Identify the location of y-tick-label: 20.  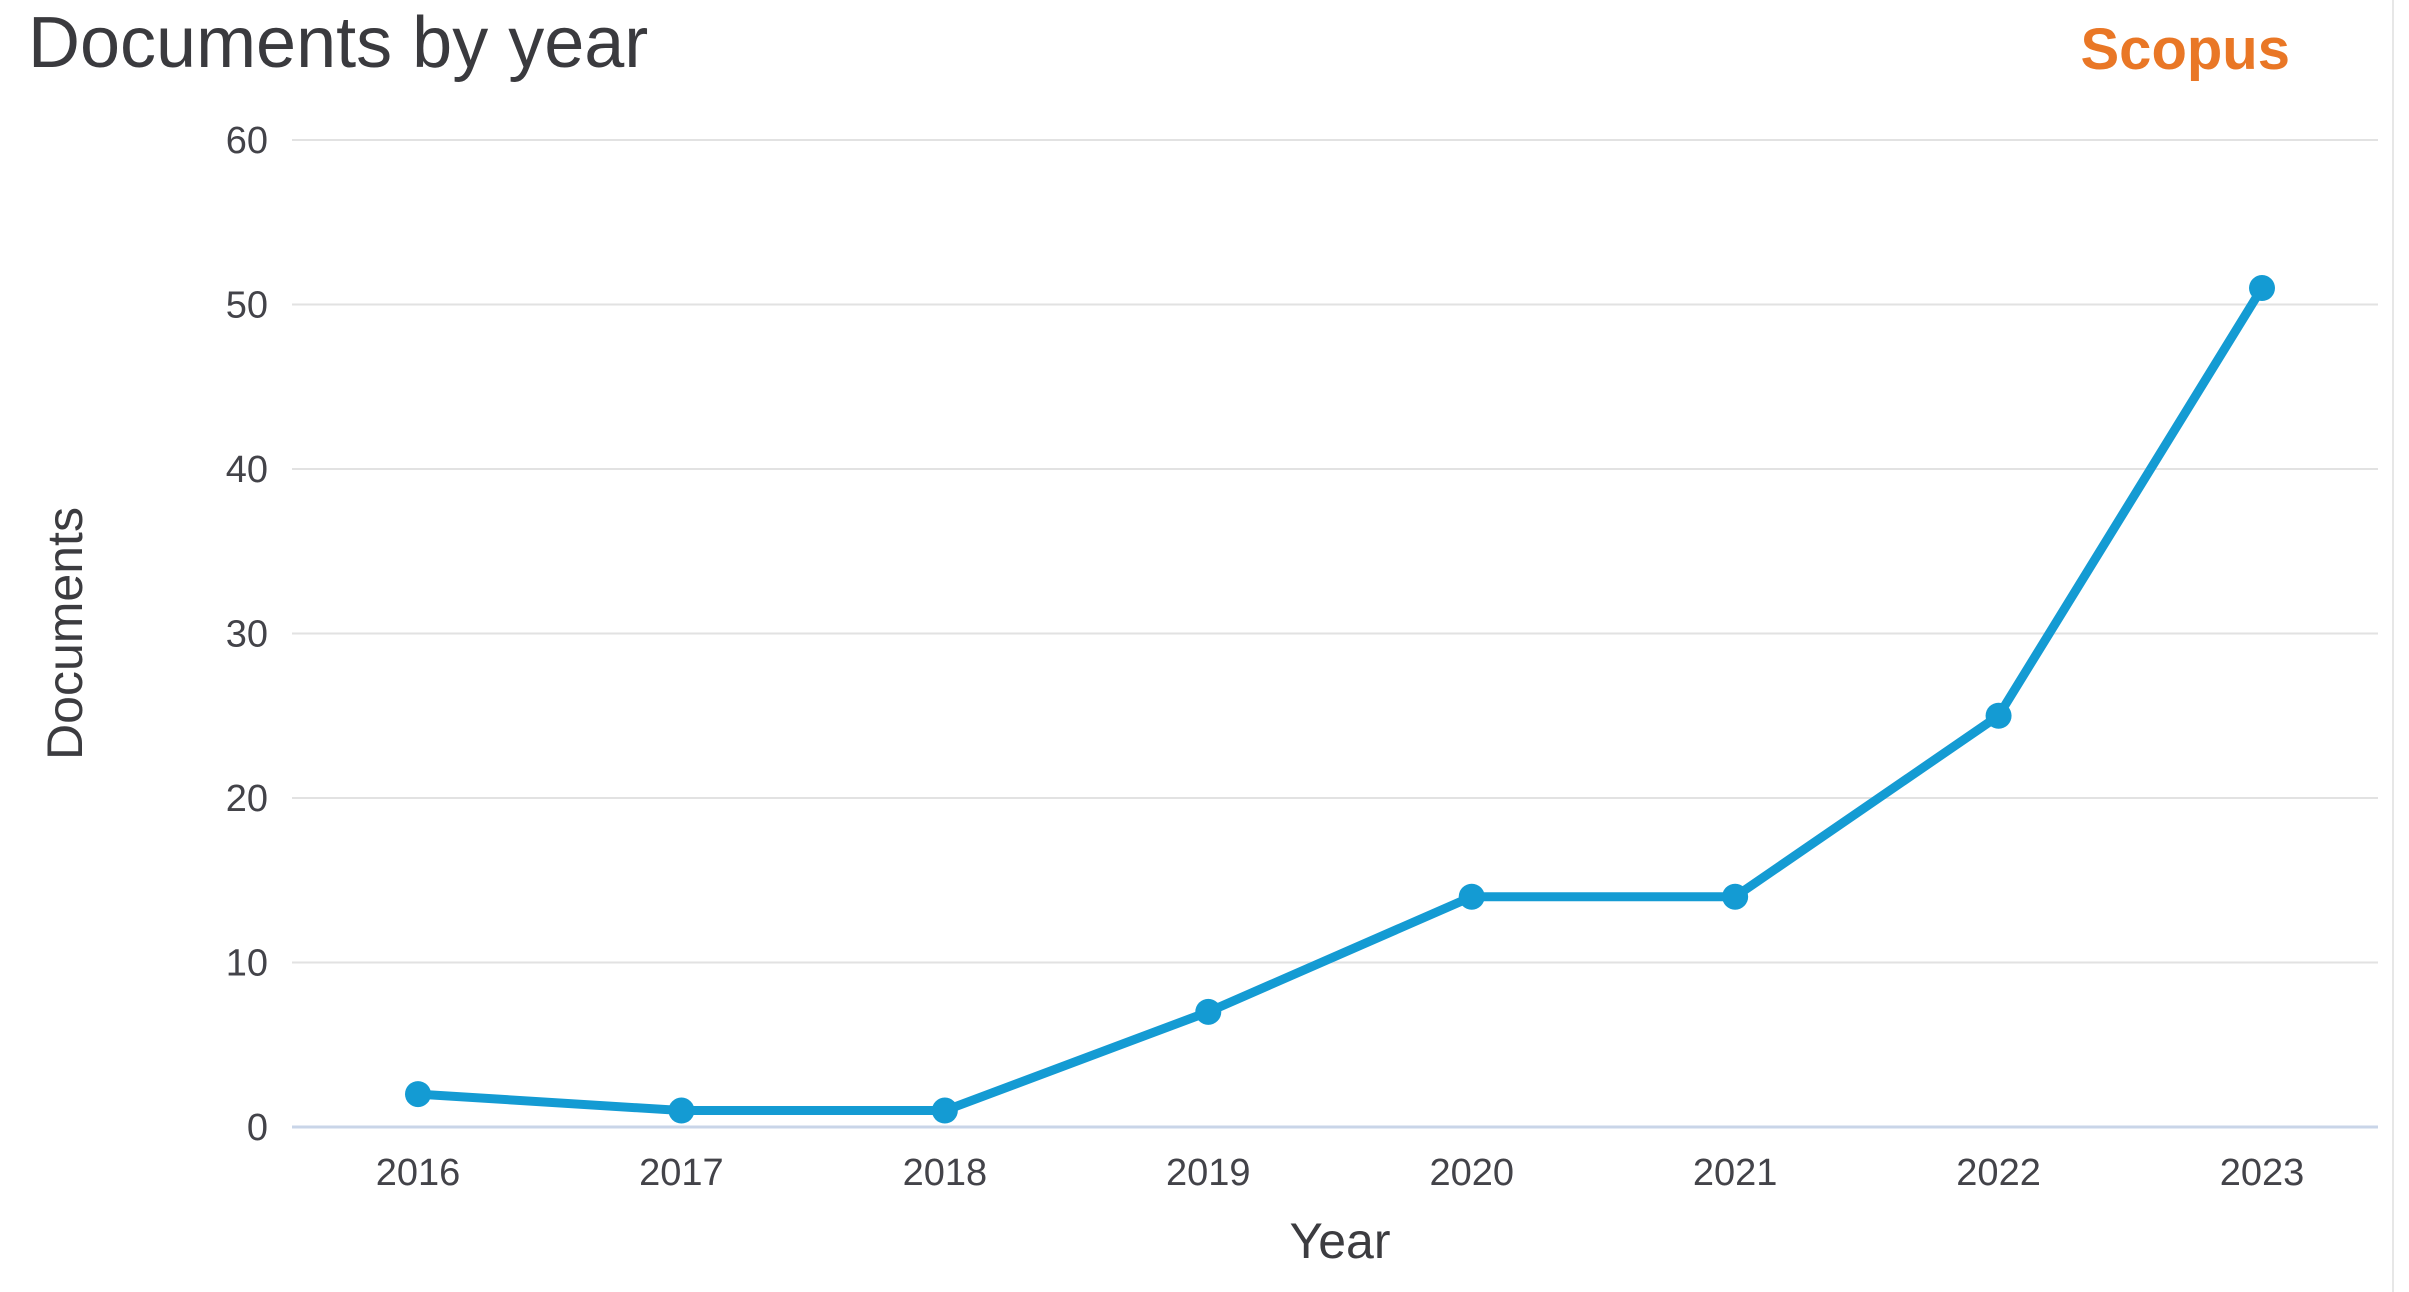
(247, 799).